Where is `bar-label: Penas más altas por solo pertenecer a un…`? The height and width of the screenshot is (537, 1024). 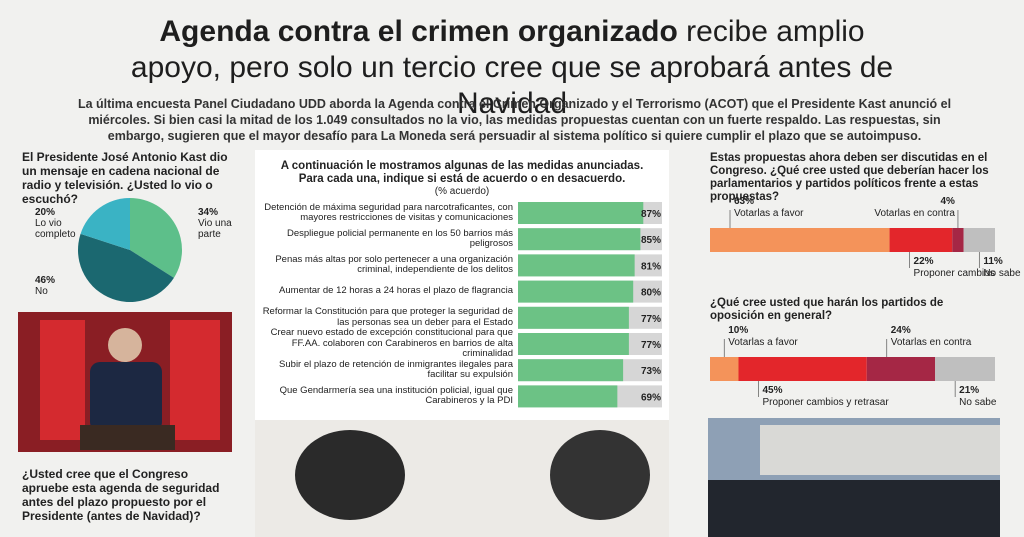
bar-label: Penas más altas por solo pertenecer a un… is located at coordinates (394, 264).